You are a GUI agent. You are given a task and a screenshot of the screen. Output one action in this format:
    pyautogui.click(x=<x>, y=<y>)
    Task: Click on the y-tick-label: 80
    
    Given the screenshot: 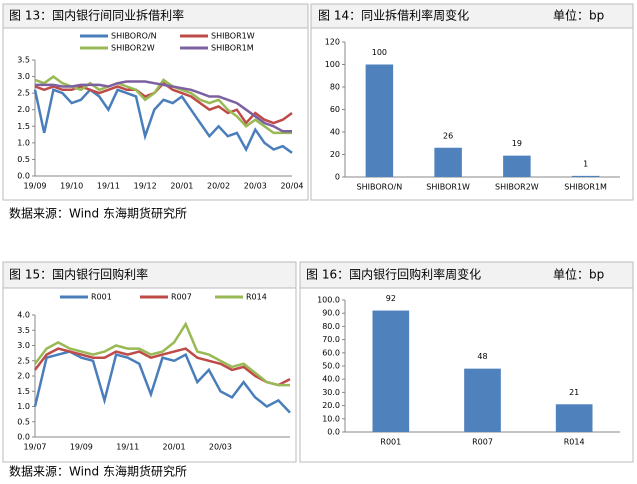 What is the action you would take?
    pyautogui.click(x=335, y=87)
    